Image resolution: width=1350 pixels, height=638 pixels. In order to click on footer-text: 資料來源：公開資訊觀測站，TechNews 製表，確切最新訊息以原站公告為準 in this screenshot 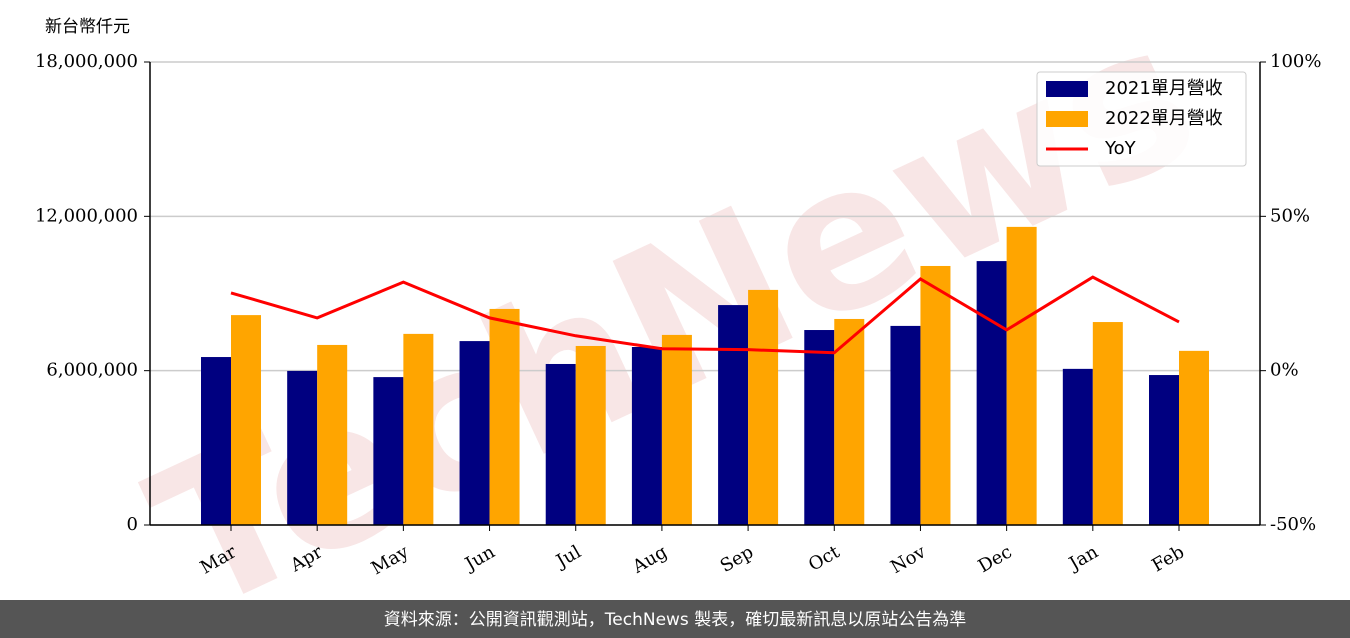, I will do `click(675, 620)`.